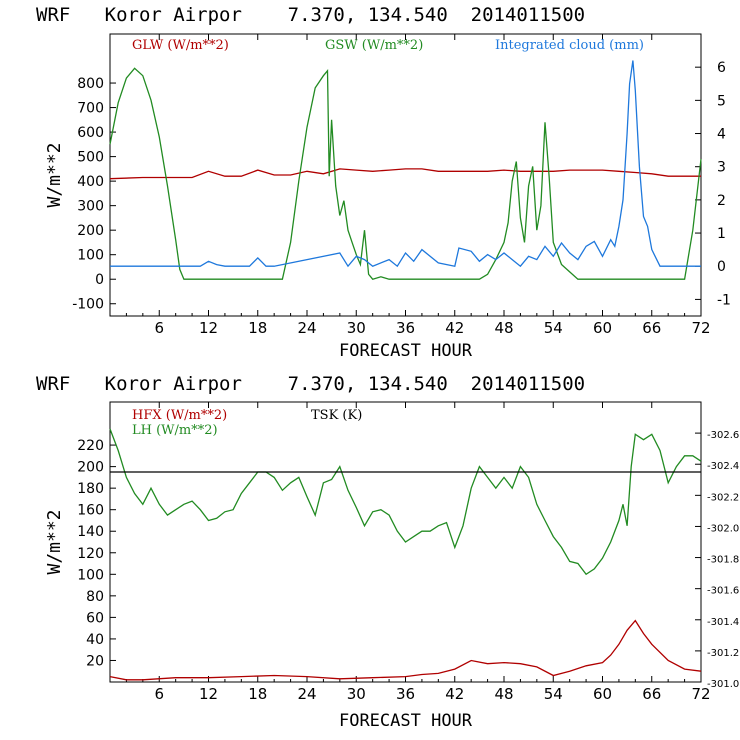 This screenshot has height=740, width=740. Describe the element at coordinates (90, 511) in the screenshot. I see `y-tick-label: 160` at that location.